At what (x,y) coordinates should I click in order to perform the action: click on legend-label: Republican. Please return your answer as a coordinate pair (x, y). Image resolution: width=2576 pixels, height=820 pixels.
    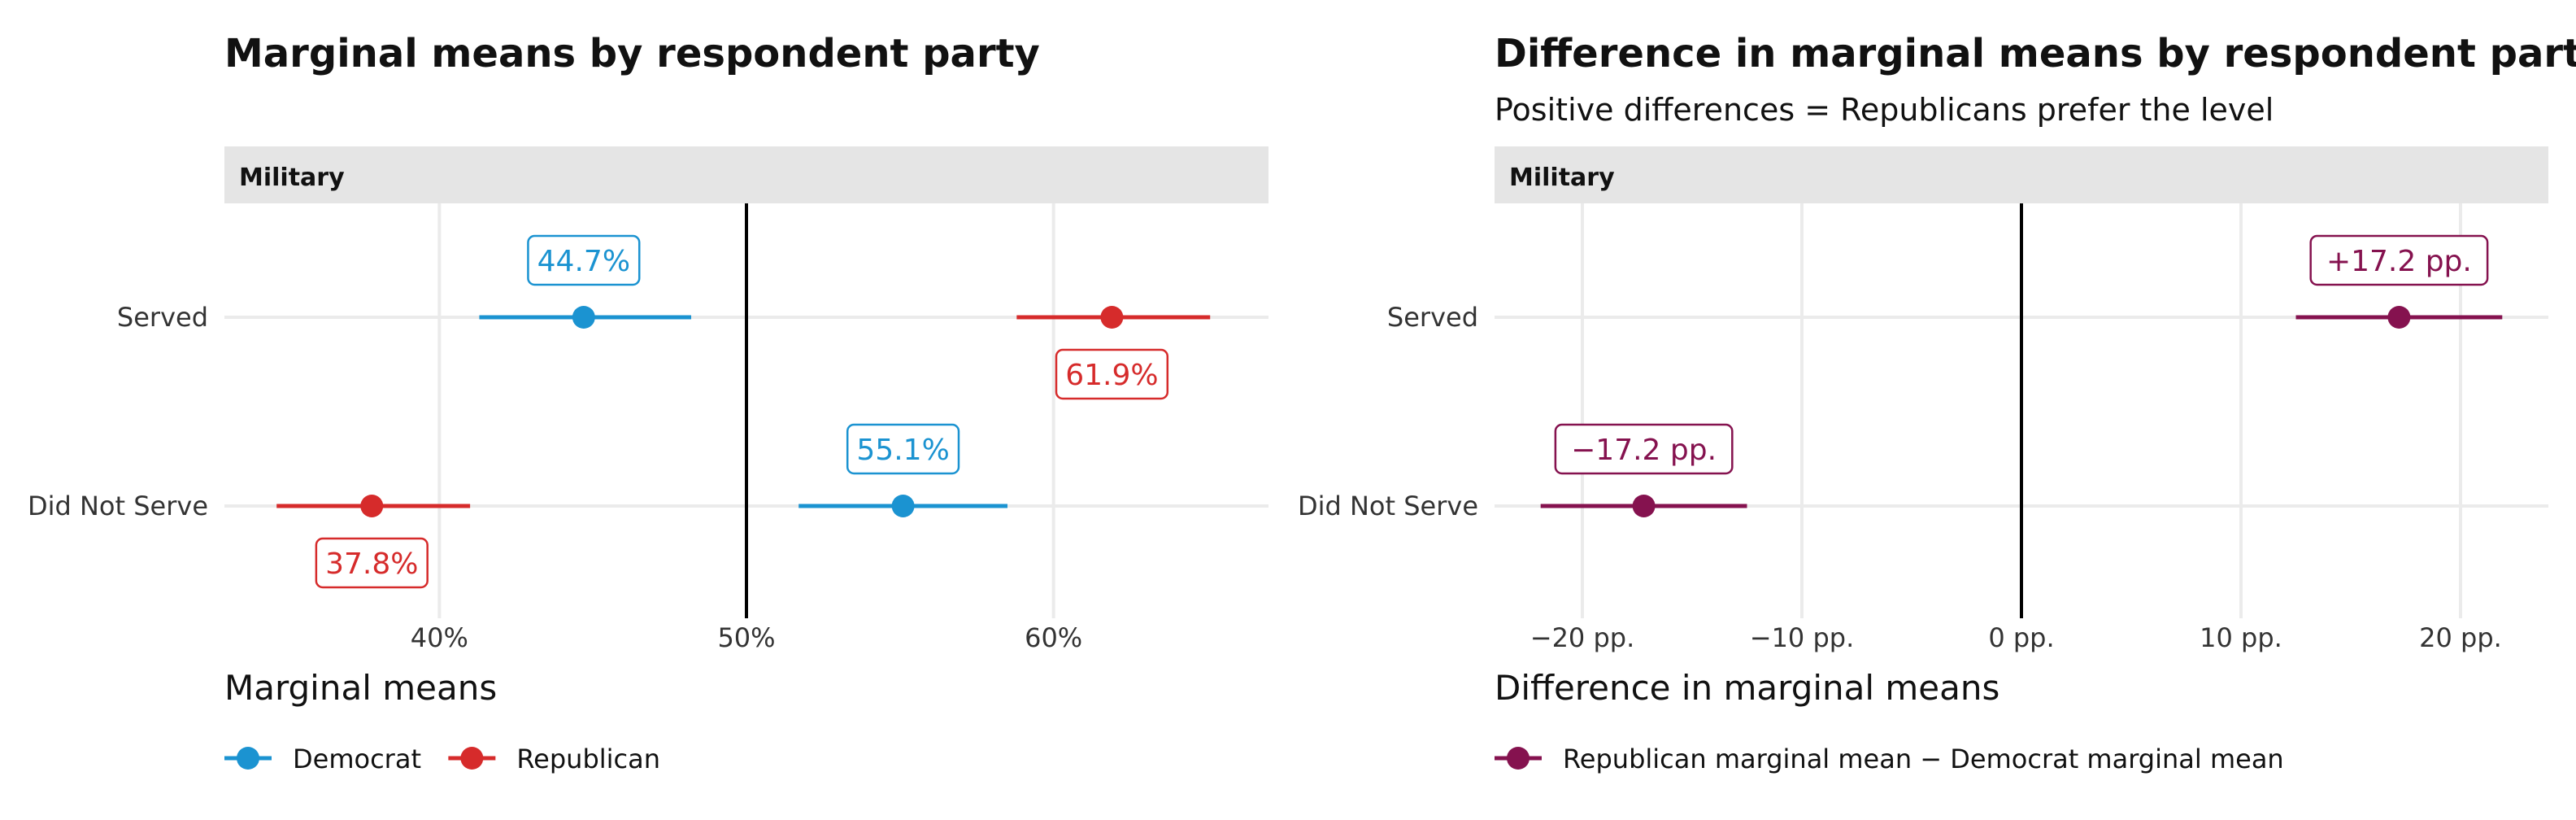
    Looking at the image, I should click on (588, 759).